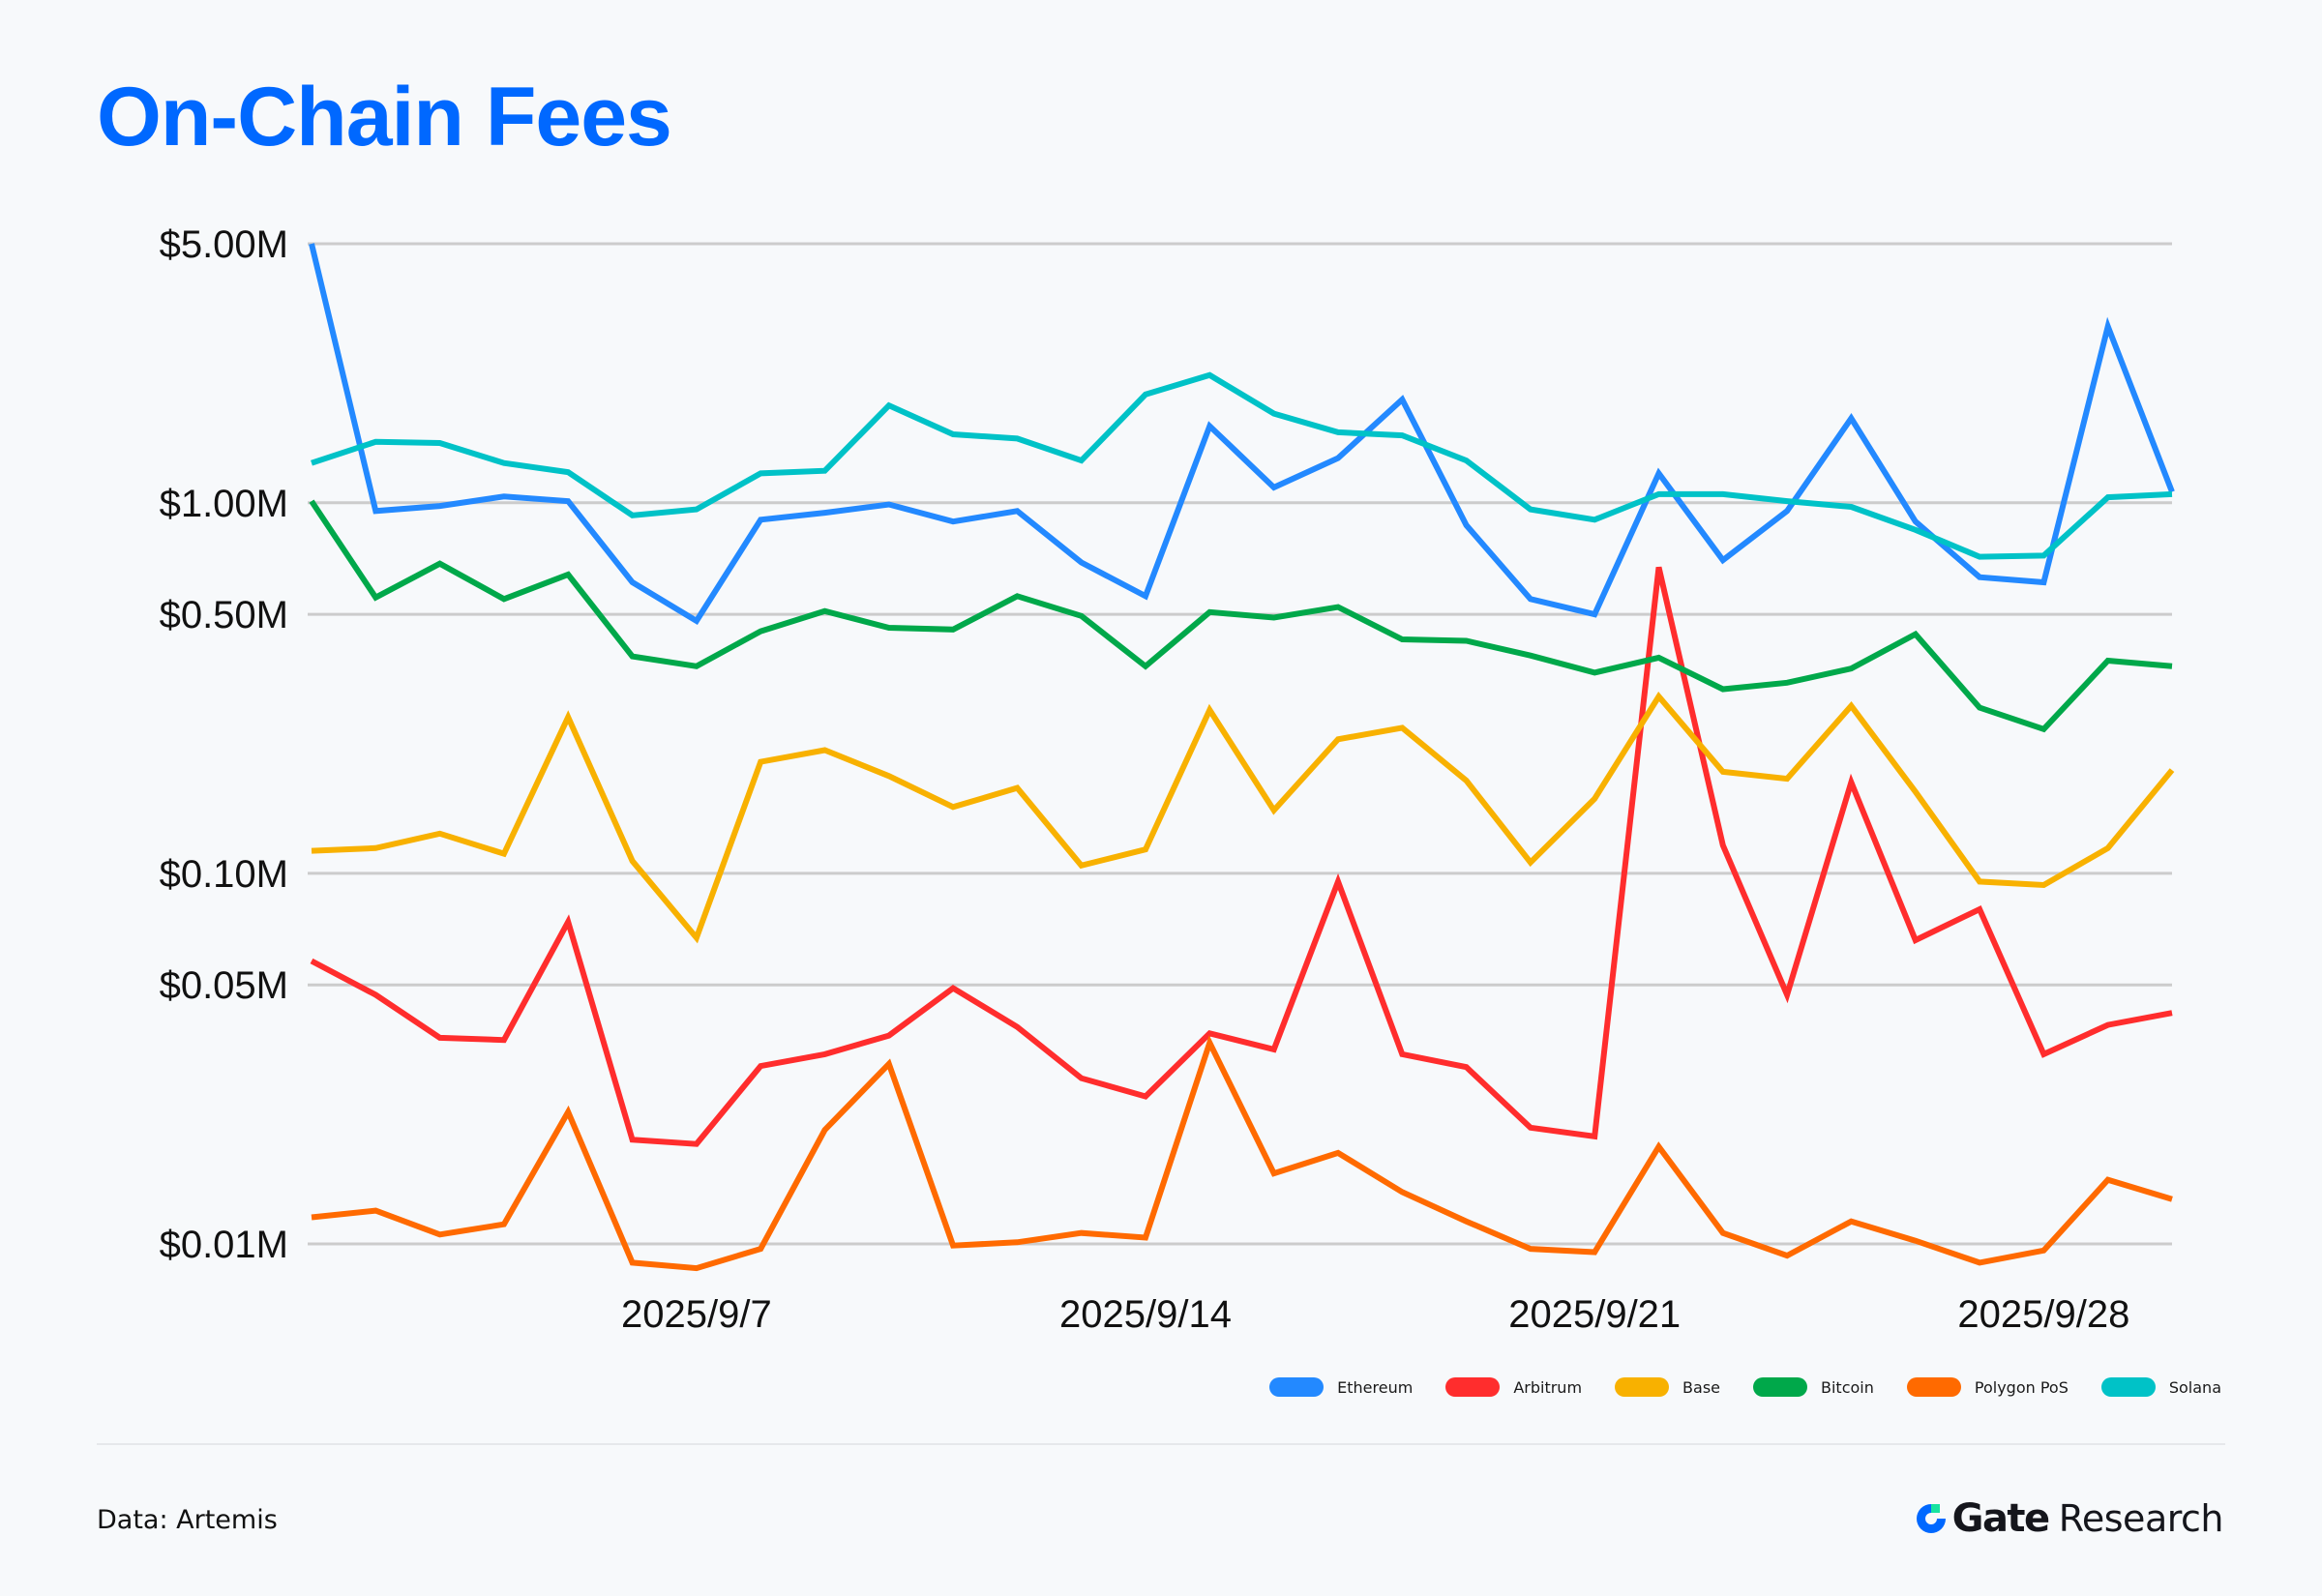 This screenshot has width=2322, height=1596. What do you see at coordinates (224, 615) in the screenshot?
I see `y-tick-label: $0.50M` at bounding box center [224, 615].